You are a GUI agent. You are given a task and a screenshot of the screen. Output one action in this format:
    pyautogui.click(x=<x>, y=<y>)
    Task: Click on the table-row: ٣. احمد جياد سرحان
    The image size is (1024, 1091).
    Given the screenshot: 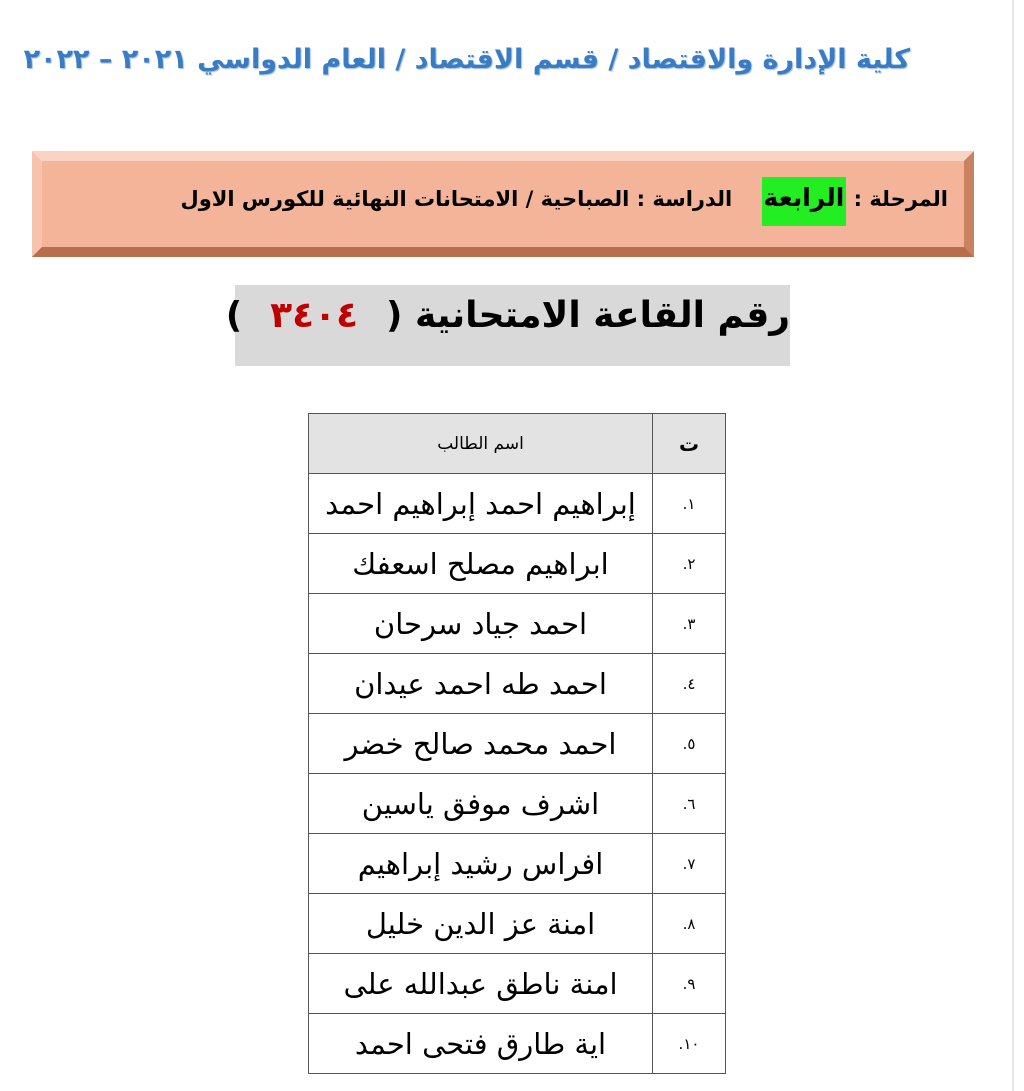 What is the action you would take?
    pyautogui.click(x=517, y=623)
    